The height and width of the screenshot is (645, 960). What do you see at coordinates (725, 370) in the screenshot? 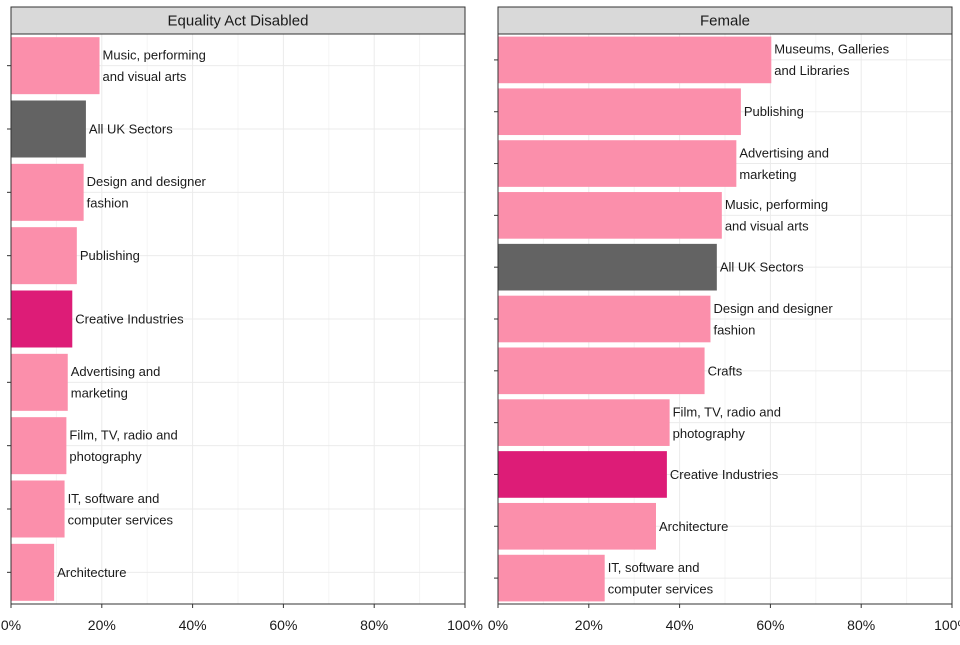
I see `bar-label: Crafts` at bounding box center [725, 370].